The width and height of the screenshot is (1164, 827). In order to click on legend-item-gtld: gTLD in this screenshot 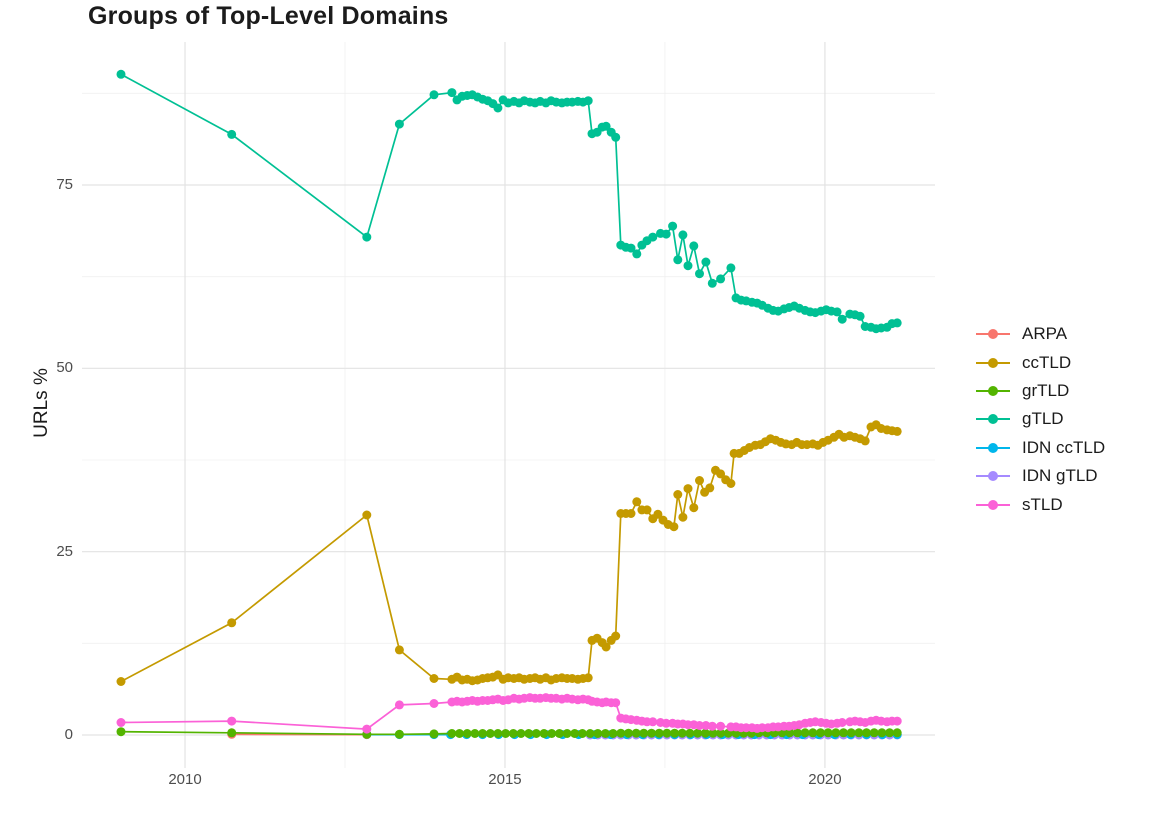, I will do `click(1040, 419)`.